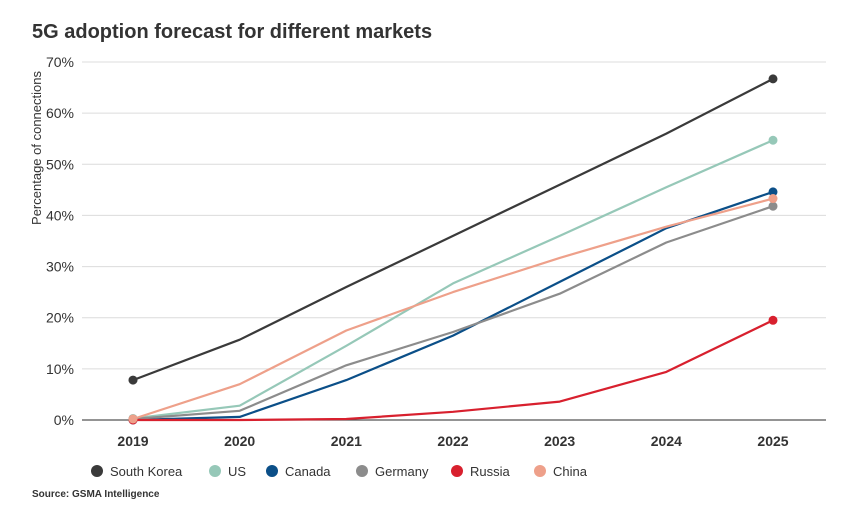  What do you see at coordinates (60, 113) in the screenshot?
I see `y-tick-label: 60%` at bounding box center [60, 113].